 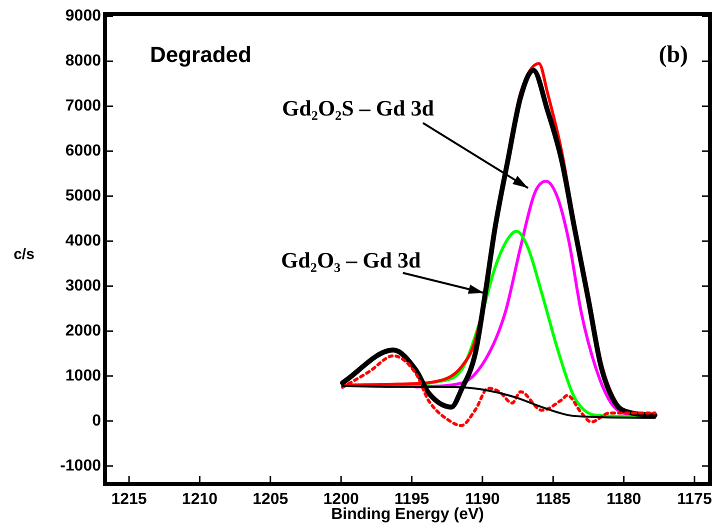 What do you see at coordinates (24, 255) in the screenshot?
I see `y-axis-title: c/s` at bounding box center [24, 255].